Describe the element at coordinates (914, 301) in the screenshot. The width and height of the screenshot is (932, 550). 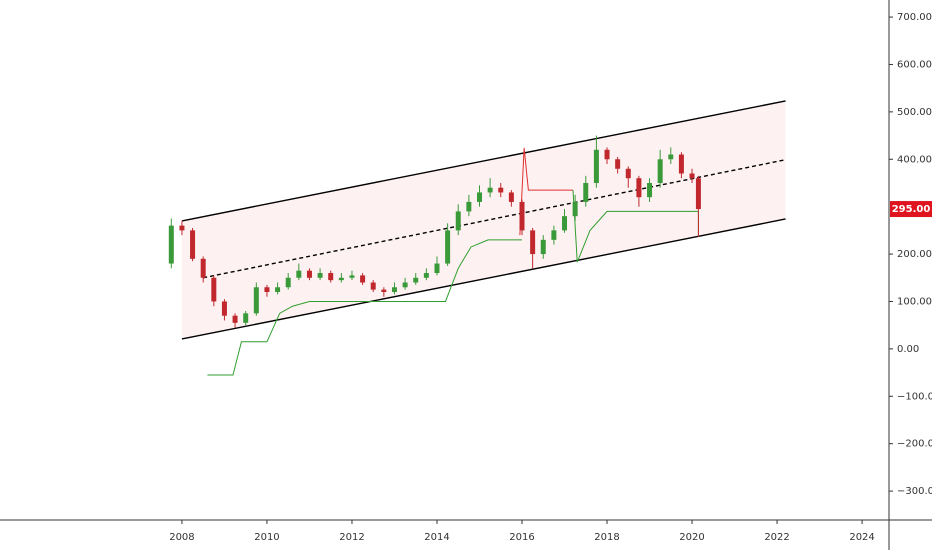
I see `y-tick-label: 100.00` at that location.